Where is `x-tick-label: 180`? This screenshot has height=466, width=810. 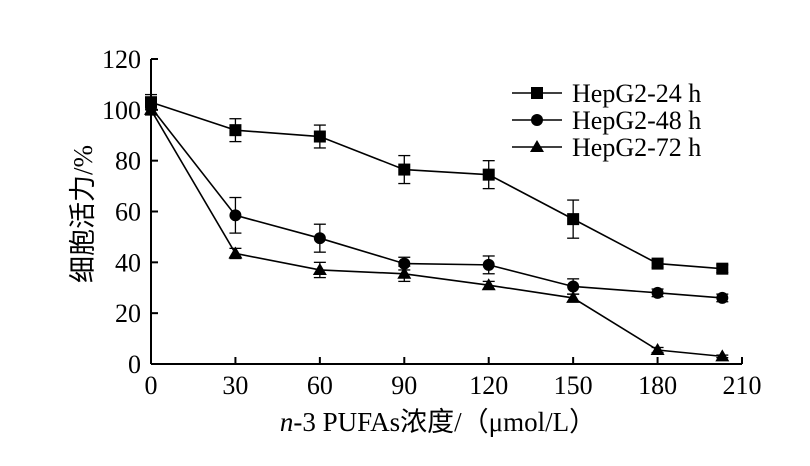
x-tick-label: 180 is located at coordinates (657, 385).